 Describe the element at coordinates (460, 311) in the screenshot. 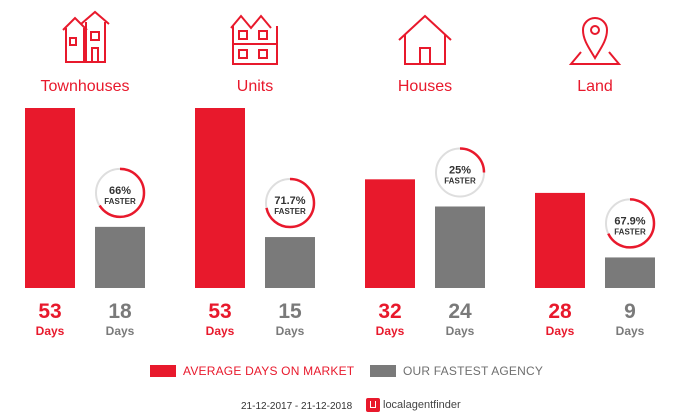

I see `agency-value-label: 24` at that location.